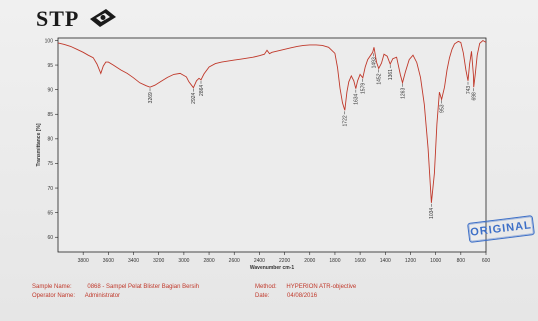 This screenshot has height=321, width=538. What do you see at coordinates (102, 296) in the screenshot?
I see `operator-name-value: Administrator` at bounding box center [102, 296].